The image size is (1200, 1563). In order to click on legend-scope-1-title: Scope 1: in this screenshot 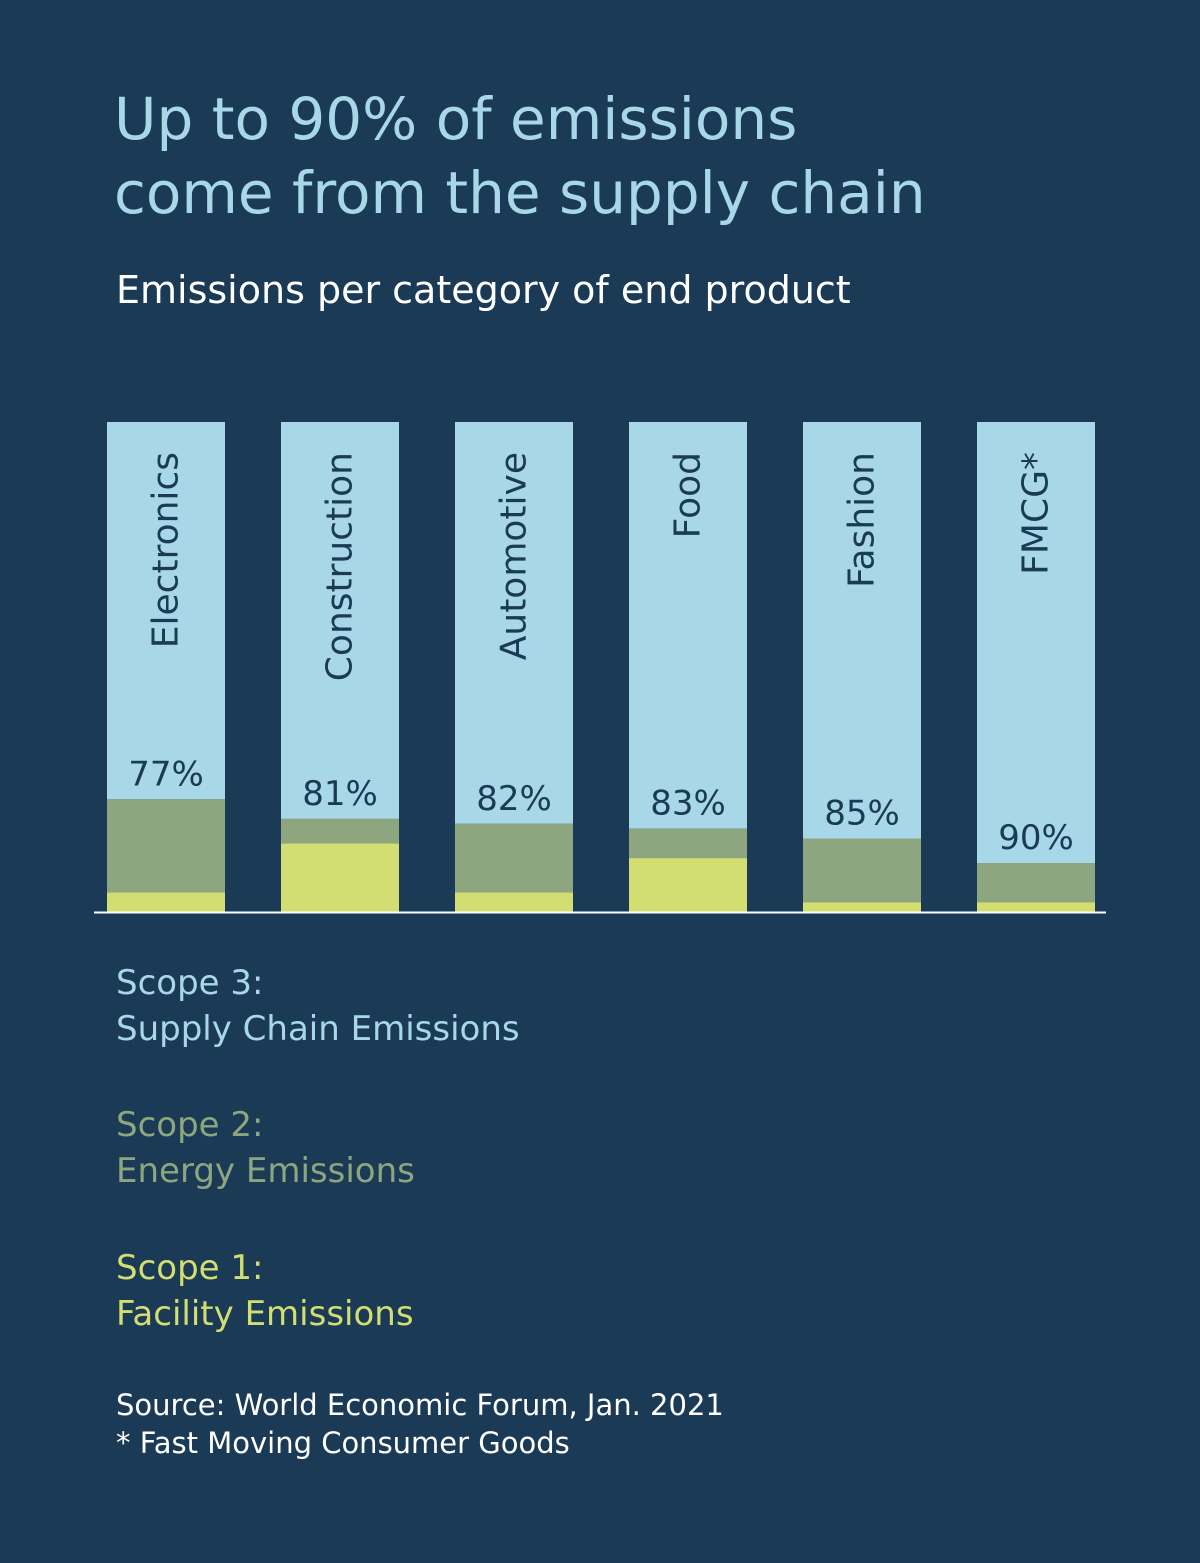, I will do `click(190, 1268)`.